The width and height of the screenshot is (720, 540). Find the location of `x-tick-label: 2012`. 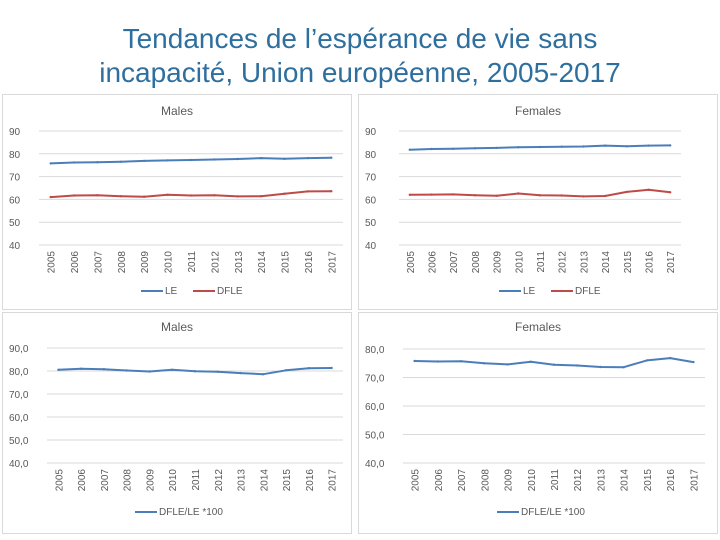

x-tick-label: 2012 is located at coordinates (563, 262).